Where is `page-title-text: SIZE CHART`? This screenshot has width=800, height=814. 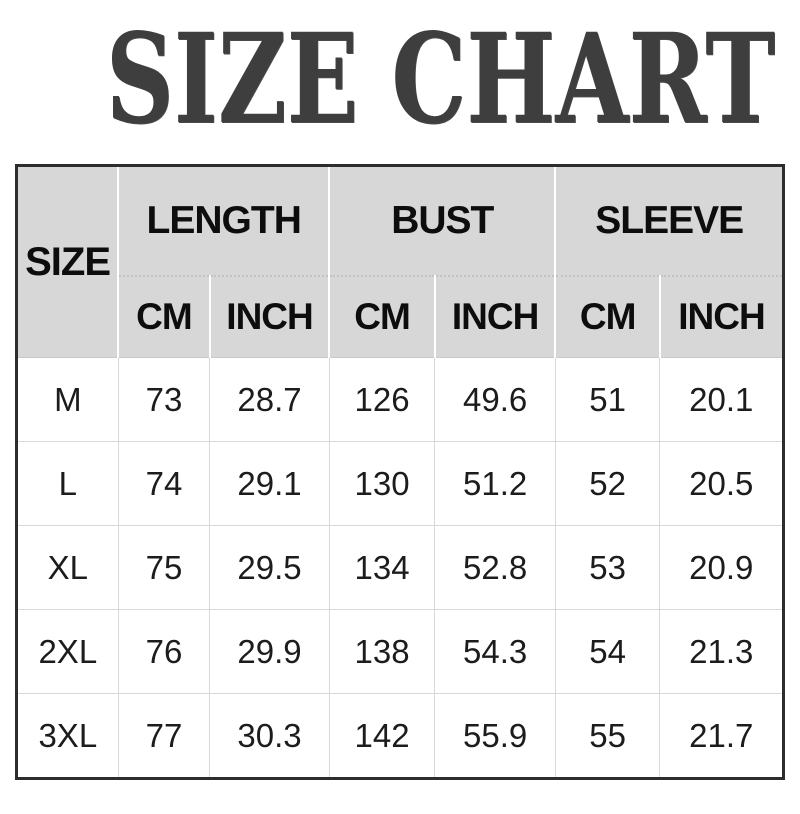
page-title-text: SIZE CHART is located at coordinates (440, 79).